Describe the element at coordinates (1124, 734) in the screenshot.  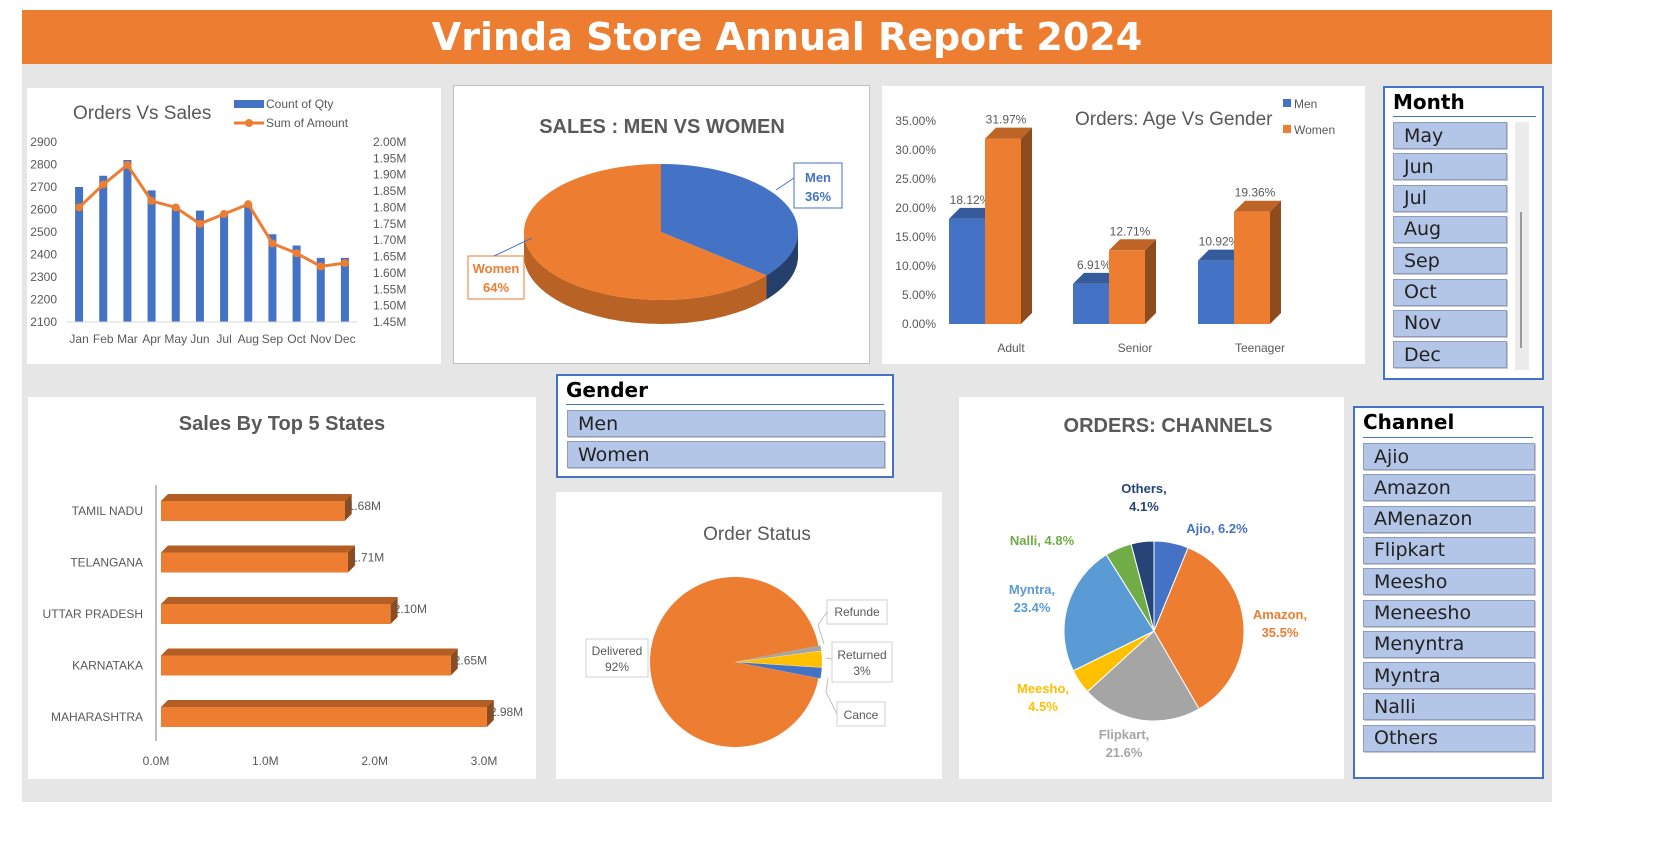
I see `flipkart-label: Flipkart,` at that location.